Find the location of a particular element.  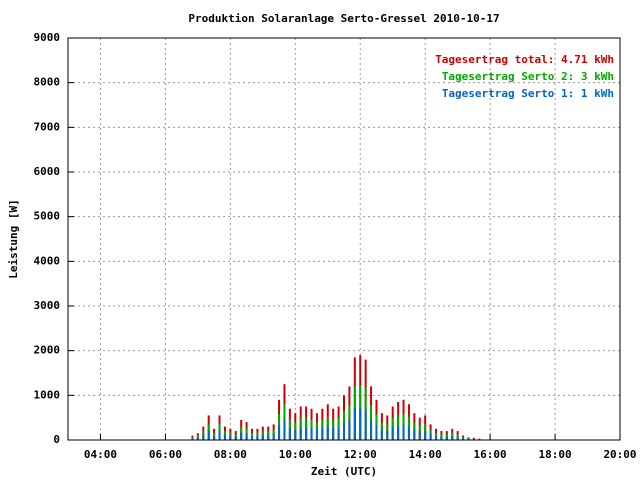

x-tick-label: 10:00 is located at coordinates (295, 454).